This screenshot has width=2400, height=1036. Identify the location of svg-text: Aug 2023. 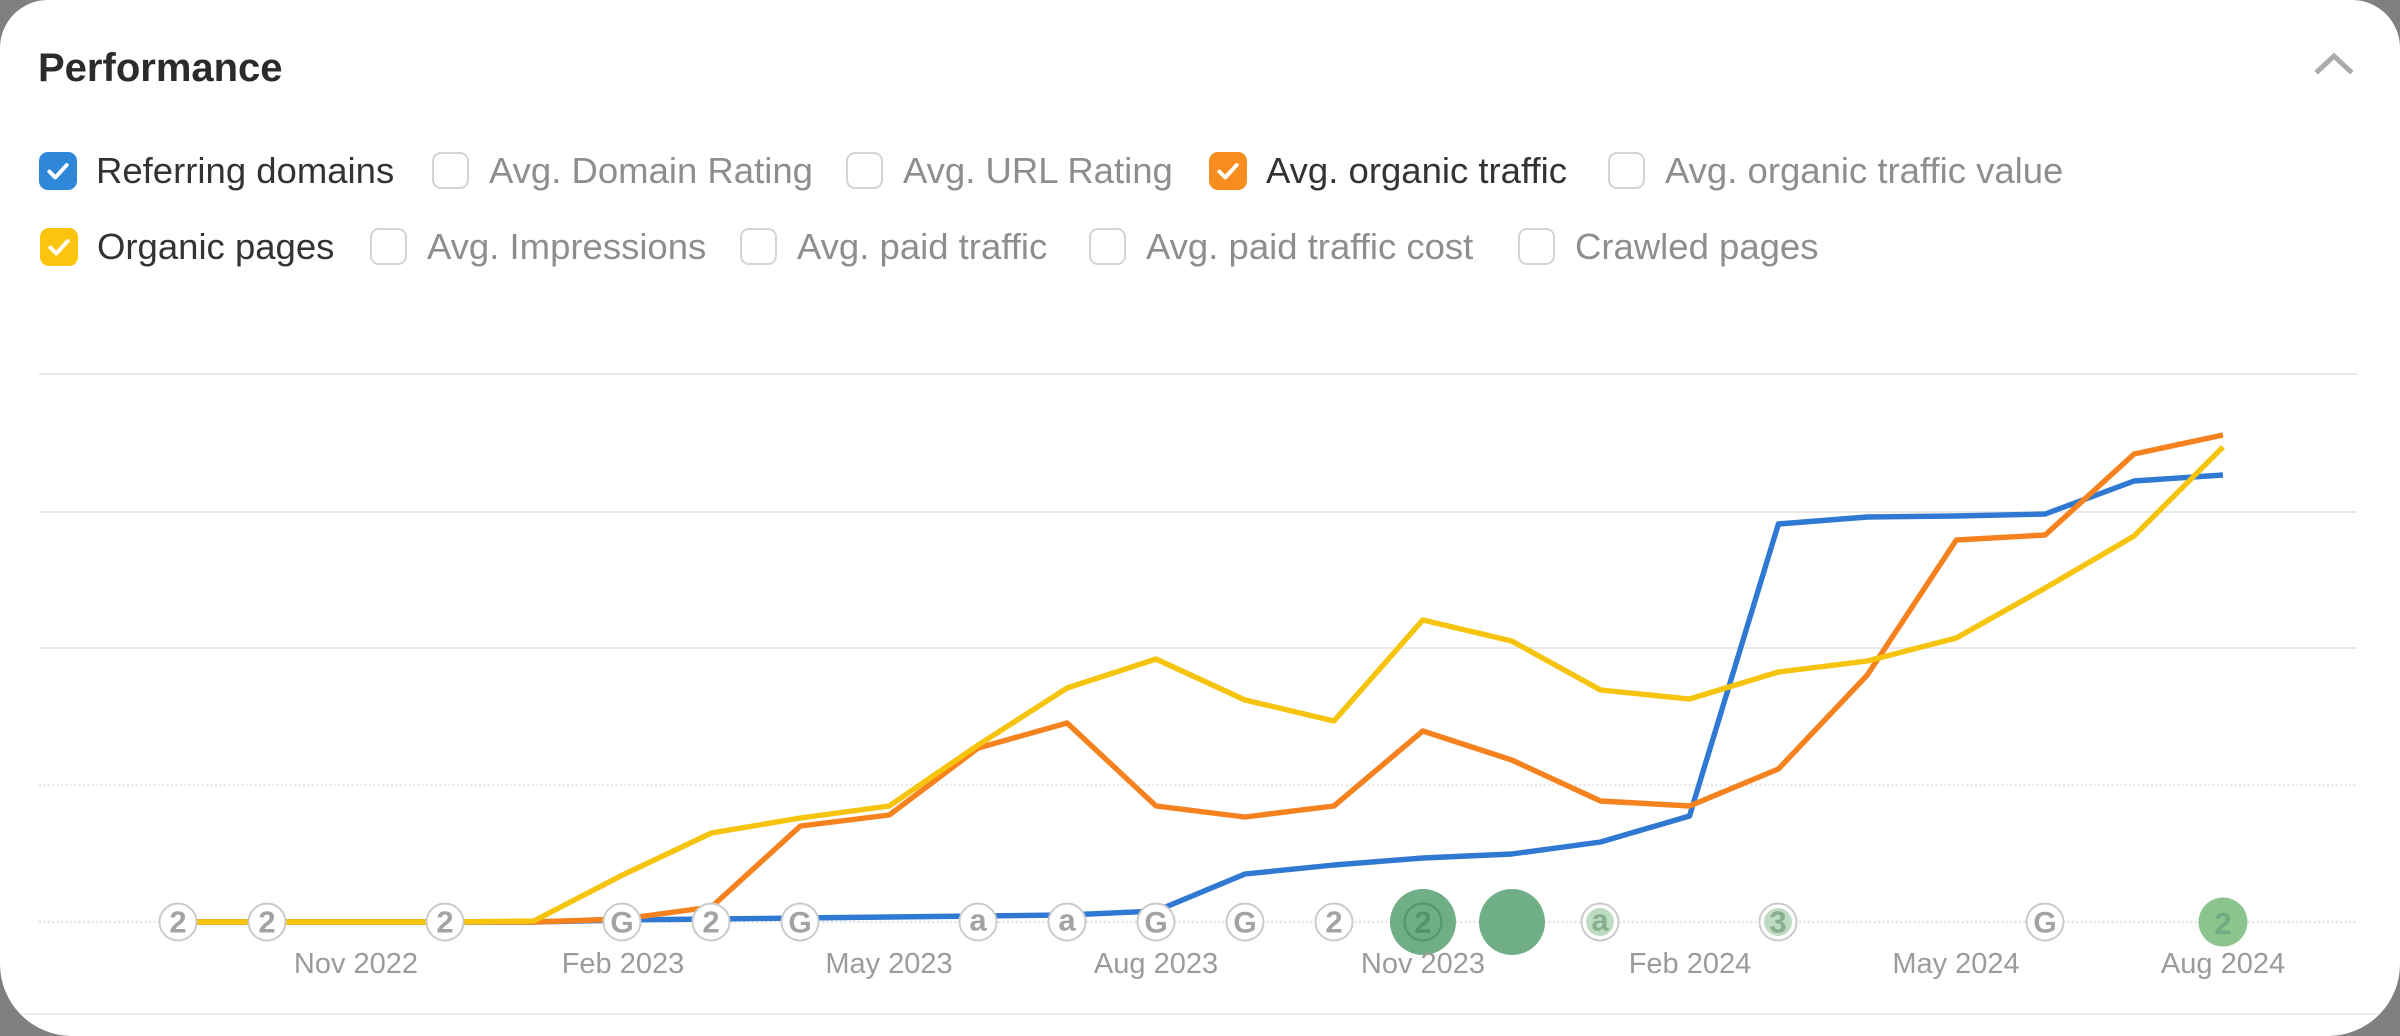
(1156, 964).